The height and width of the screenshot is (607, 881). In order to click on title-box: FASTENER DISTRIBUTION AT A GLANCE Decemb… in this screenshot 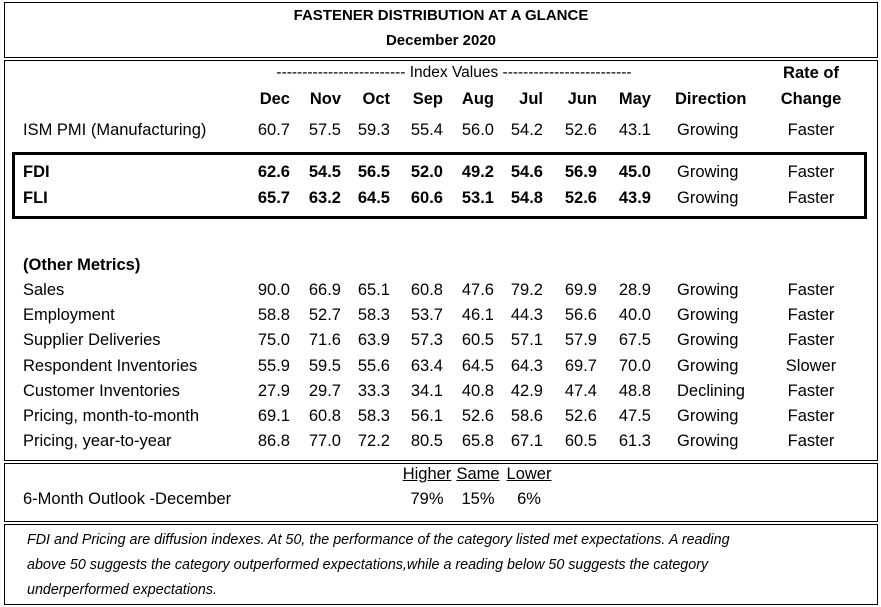, I will do `click(441, 30)`.